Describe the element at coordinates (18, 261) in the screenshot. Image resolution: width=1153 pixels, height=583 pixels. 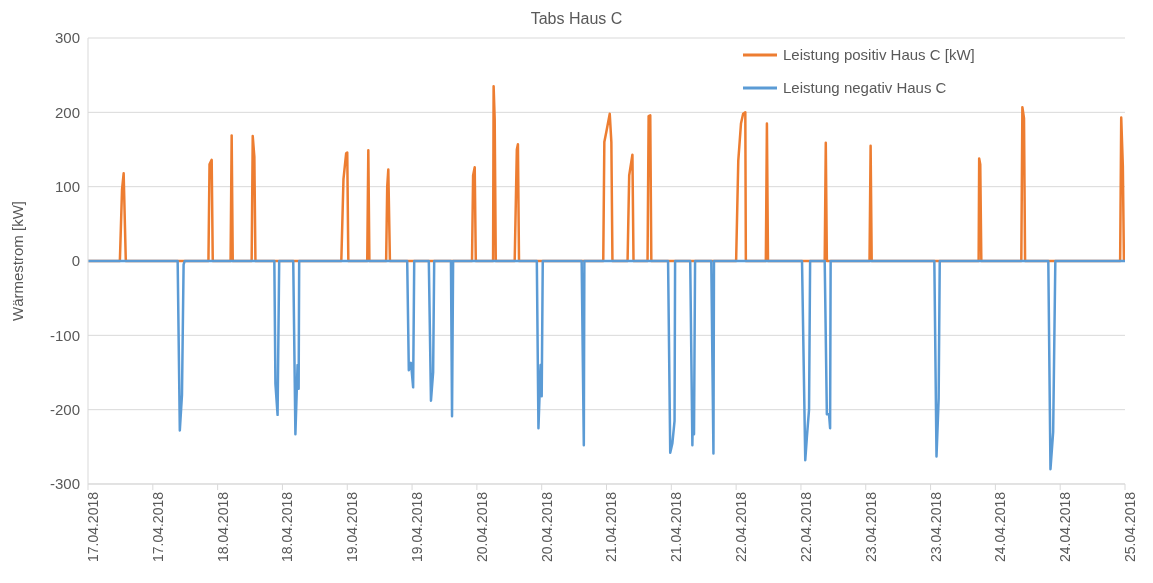
I see `y-axis-title: Wärmestrom [kW]` at that location.